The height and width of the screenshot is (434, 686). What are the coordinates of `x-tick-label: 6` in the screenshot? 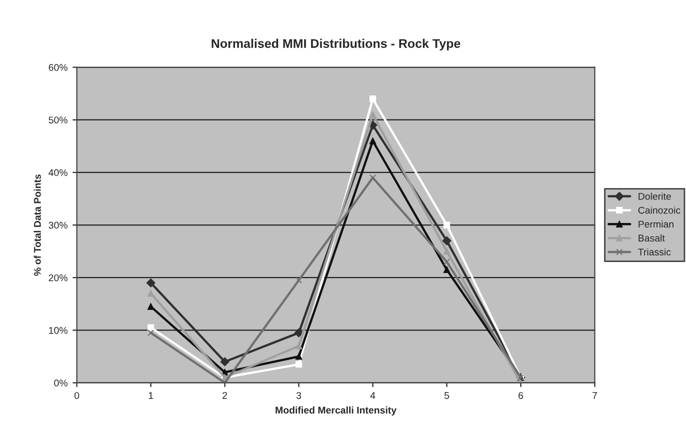 It's located at (521, 395).